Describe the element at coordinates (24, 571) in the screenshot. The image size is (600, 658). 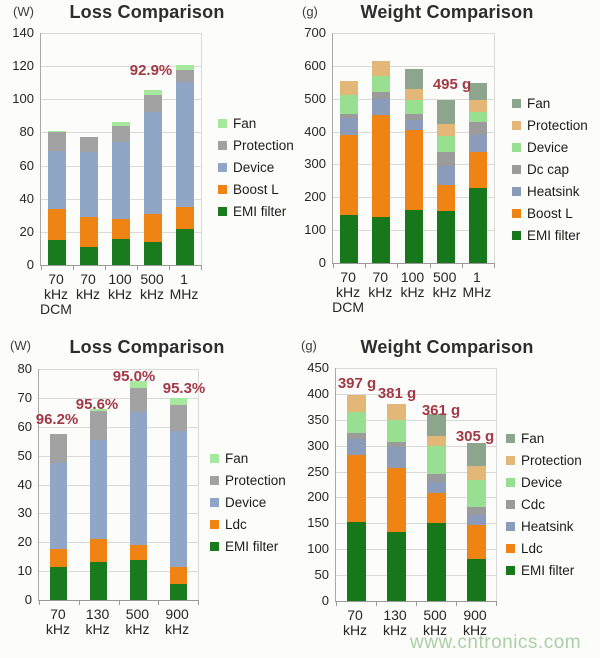
I see `y-tick-label: 10` at that location.